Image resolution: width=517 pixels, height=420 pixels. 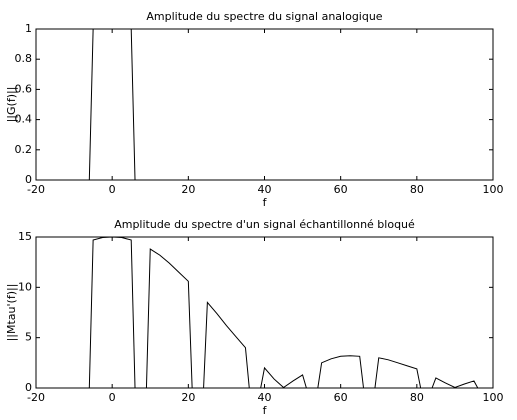 What do you see at coordinates (24, 149) in the screenshot?
I see `y-tick-label: 0.2` at bounding box center [24, 149].